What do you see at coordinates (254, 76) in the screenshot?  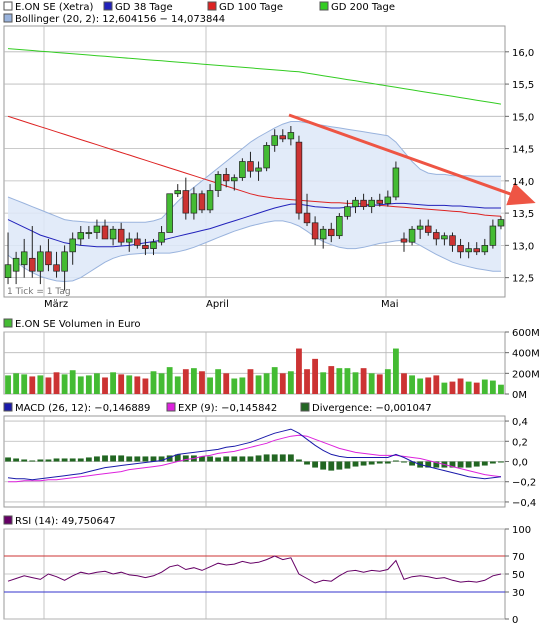 I see `gd200-line` at bounding box center [254, 76].